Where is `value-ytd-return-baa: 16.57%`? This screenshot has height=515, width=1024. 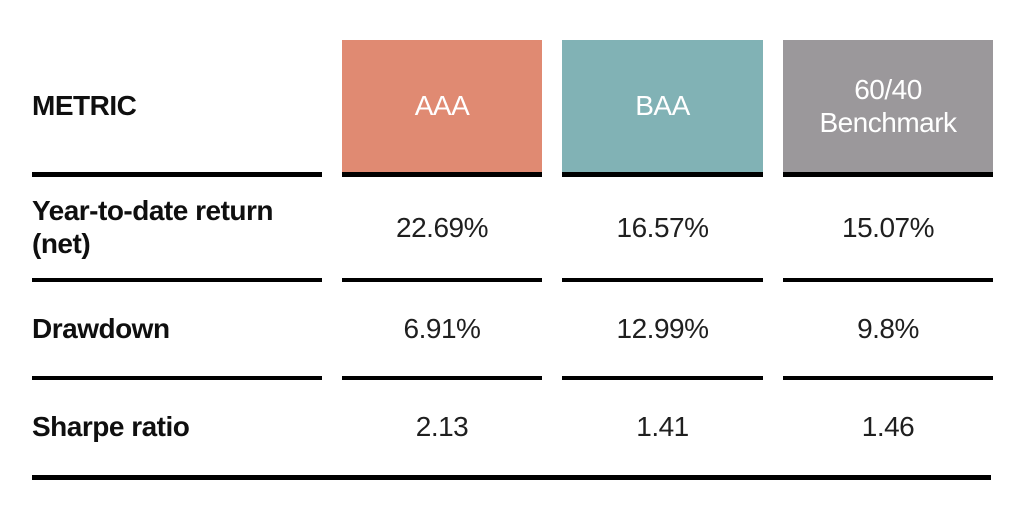 value-ytd-return-baa: 16.57% is located at coordinates (662, 229).